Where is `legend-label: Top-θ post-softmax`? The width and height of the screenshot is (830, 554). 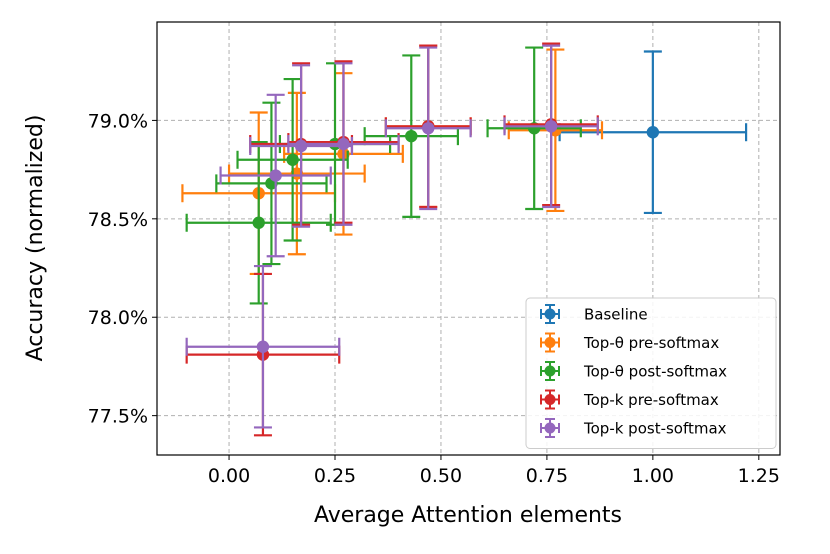 legend-label: Top-θ post-softmax is located at coordinates (655, 372).